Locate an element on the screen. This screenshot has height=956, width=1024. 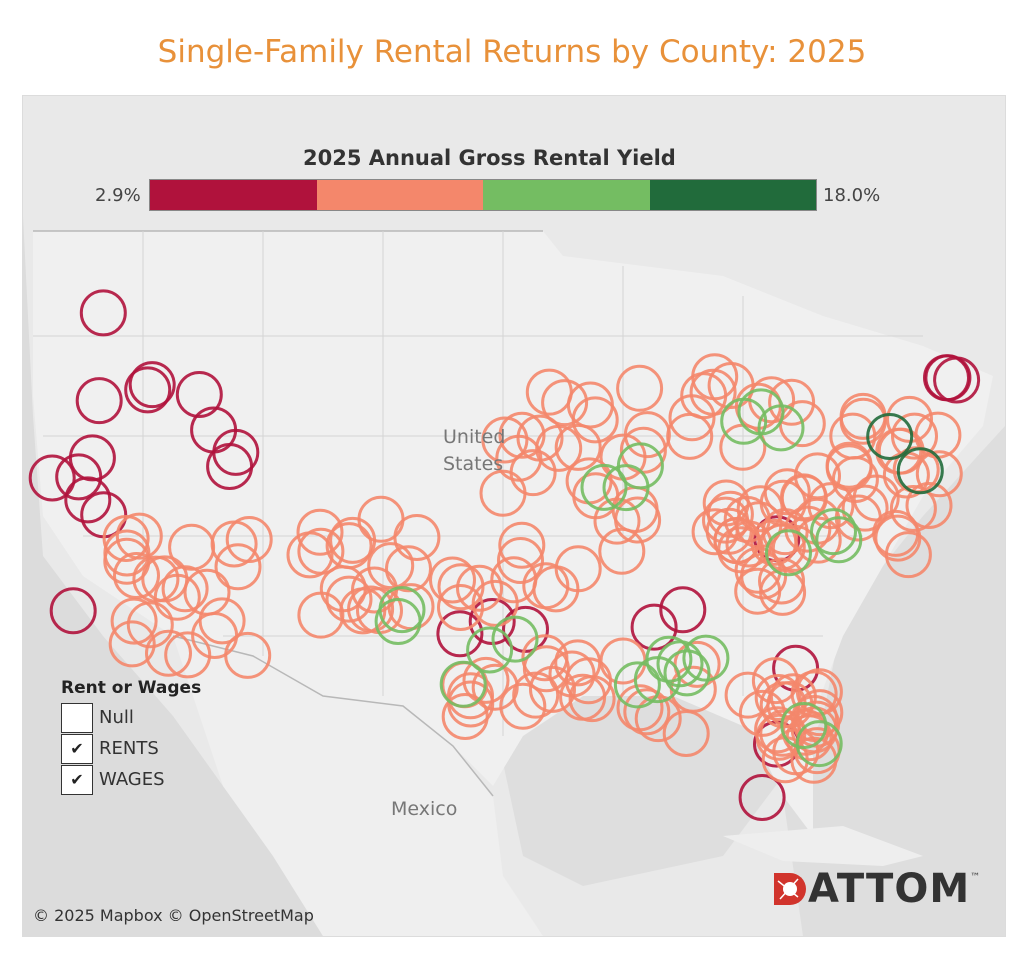
rents-checkbox: ✔ is located at coordinates (77, 748).